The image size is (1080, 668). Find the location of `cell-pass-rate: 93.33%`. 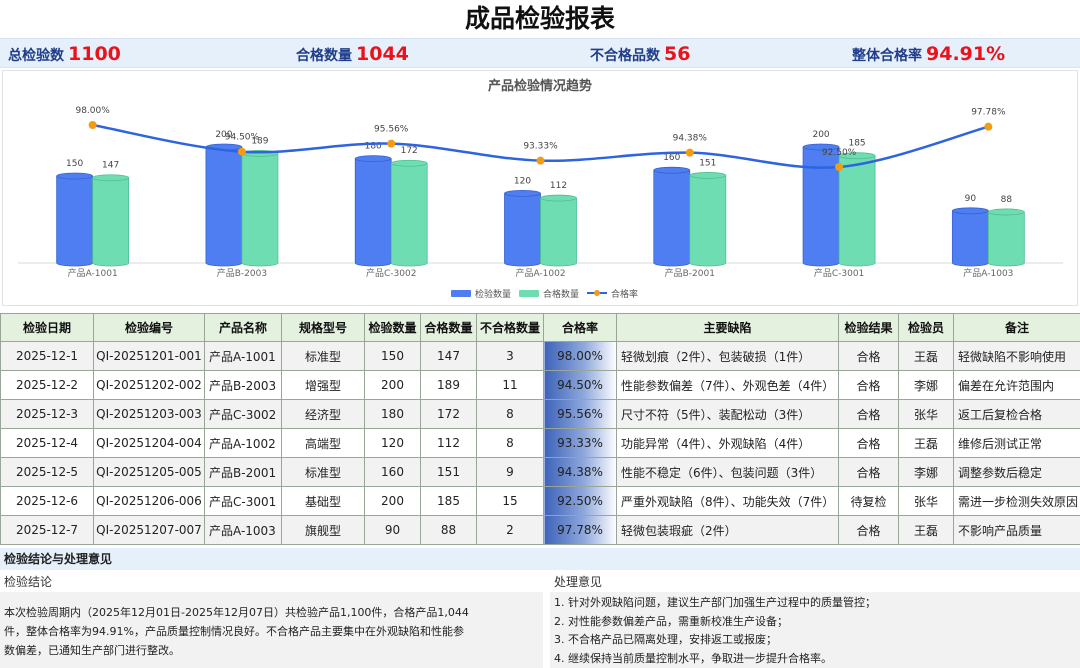

cell-pass-rate: 93.33% is located at coordinates (580, 443).